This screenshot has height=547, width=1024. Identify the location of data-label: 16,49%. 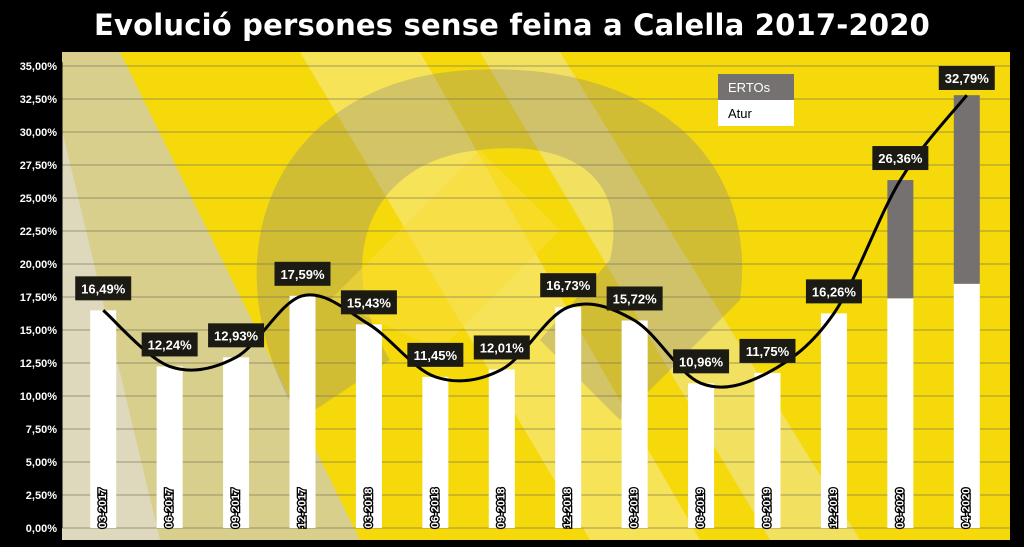
(103, 288).